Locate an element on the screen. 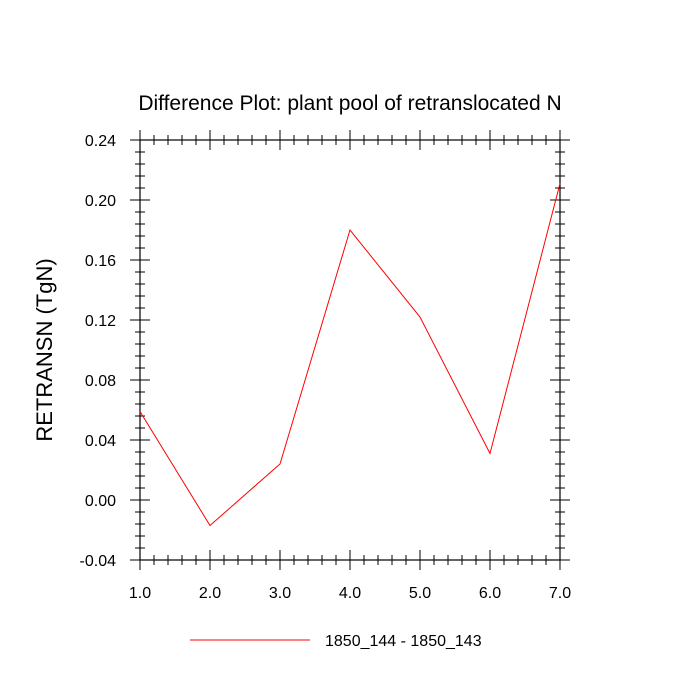 The height and width of the screenshot is (700, 700). x-tick-labels: 1.0 2.0 3.0 4.0 5.0 6.0 7.0 is located at coordinates (350, 593).